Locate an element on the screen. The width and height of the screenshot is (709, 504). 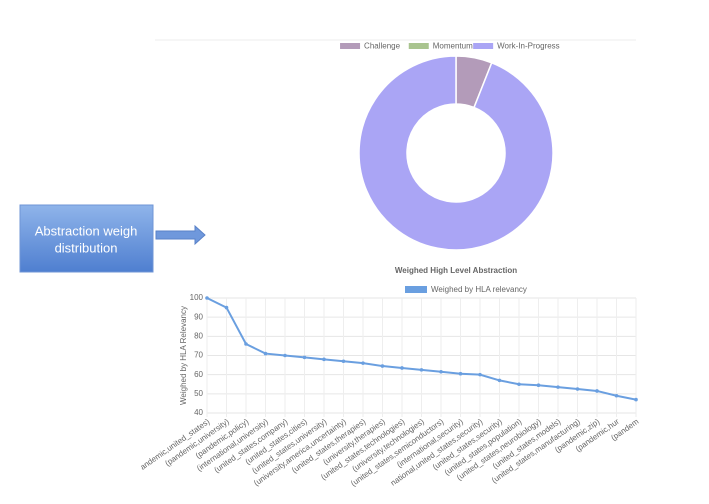
y-tick-label: 70 is located at coordinates (198, 355).